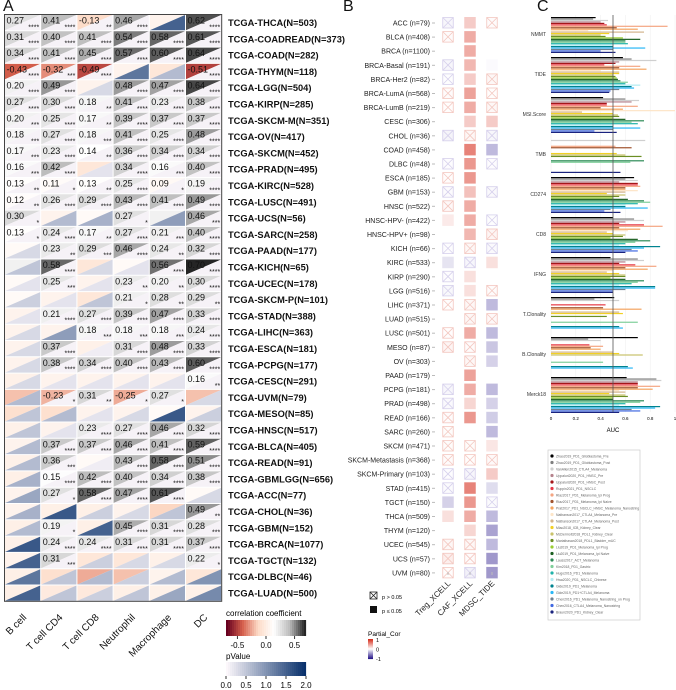 The width and height of the screenshot is (676, 690). What do you see at coordinates (8, 7) in the screenshot?
I see `panel-label-a: A` at bounding box center [8, 7].